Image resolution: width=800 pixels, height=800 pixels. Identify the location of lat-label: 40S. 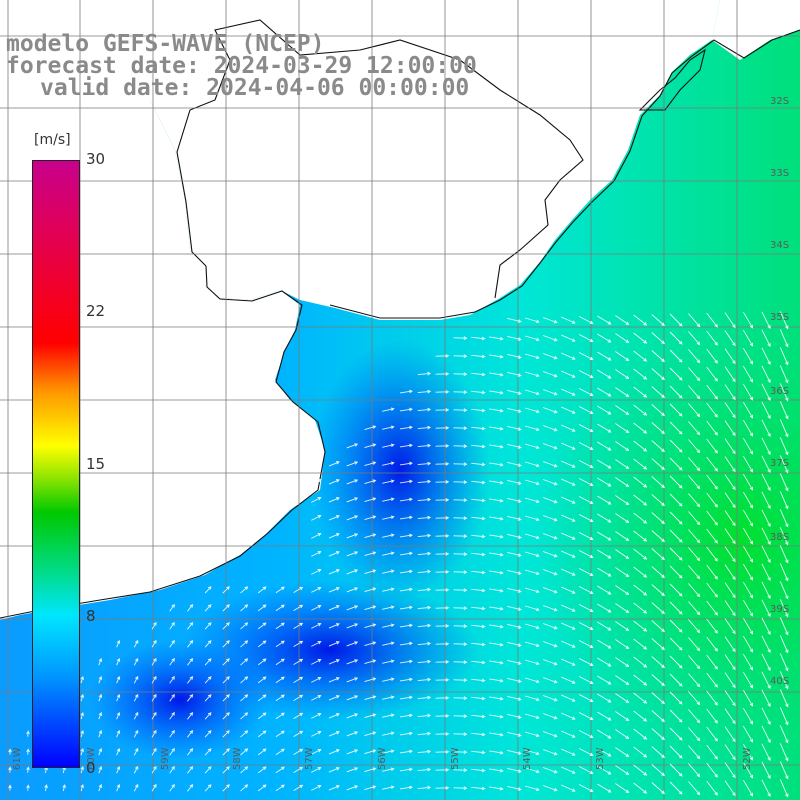
(779, 681).